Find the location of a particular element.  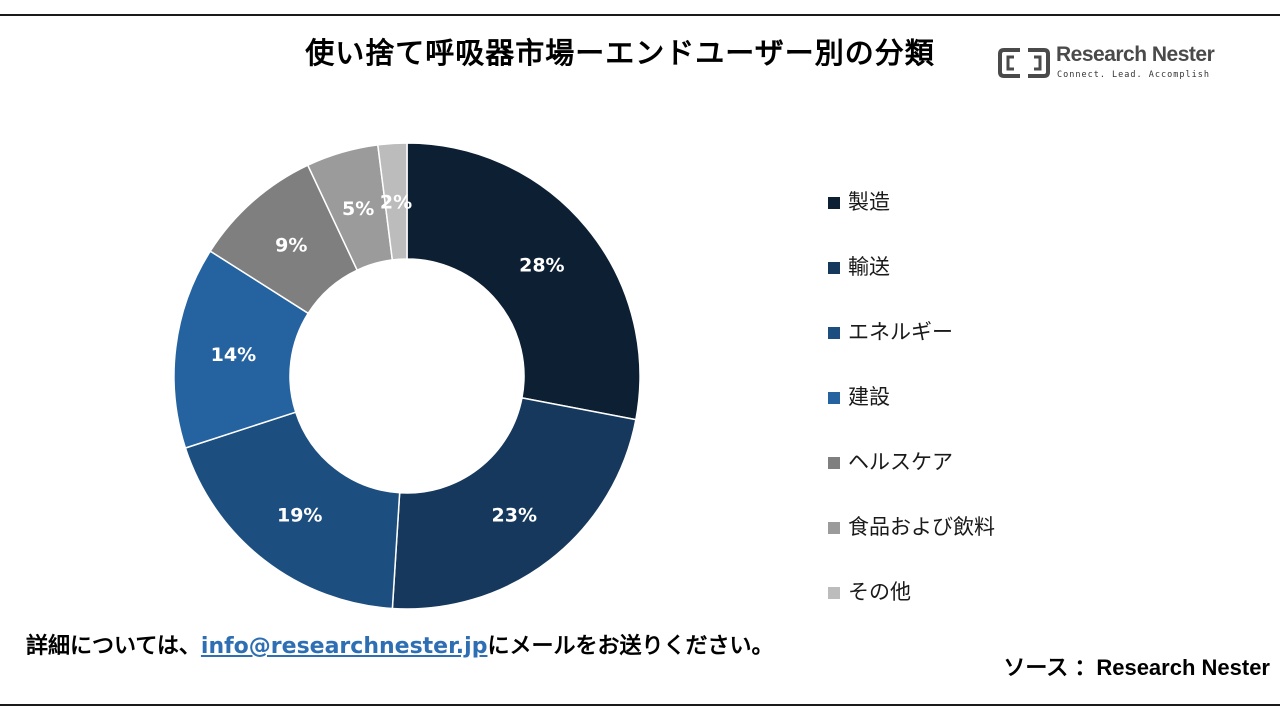

donut-slice-label-6: 5% is located at coordinates (358, 209).